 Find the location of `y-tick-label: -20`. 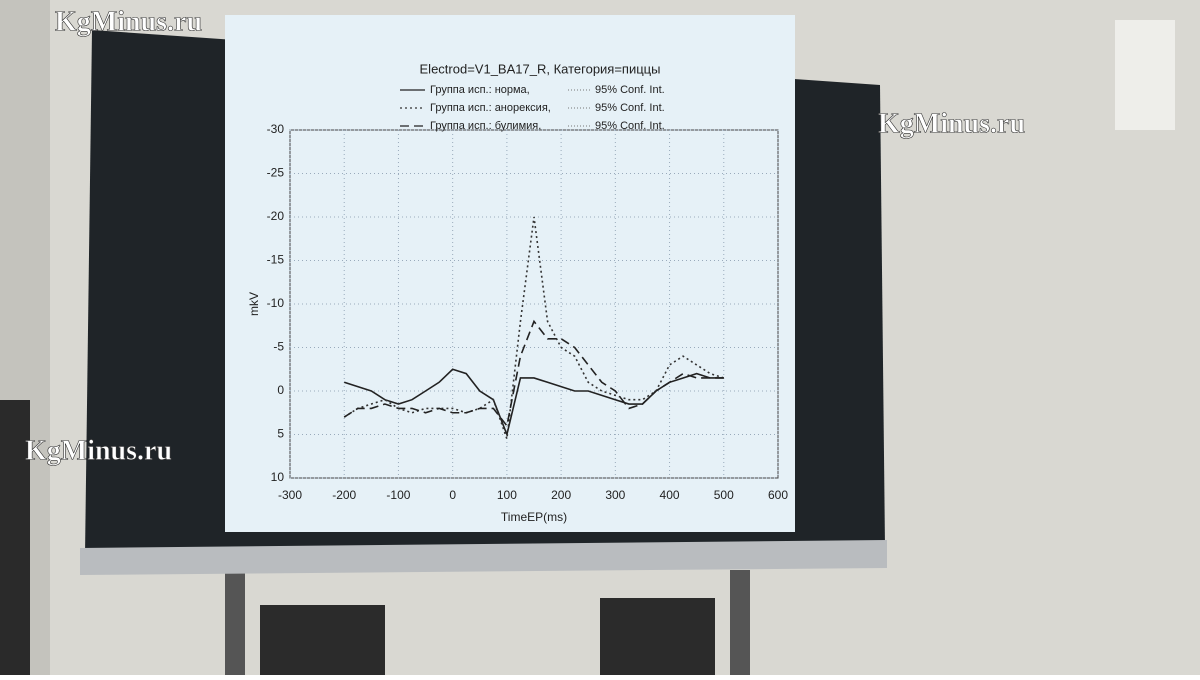

y-tick-label: -20 is located at coordinates (276, 216).